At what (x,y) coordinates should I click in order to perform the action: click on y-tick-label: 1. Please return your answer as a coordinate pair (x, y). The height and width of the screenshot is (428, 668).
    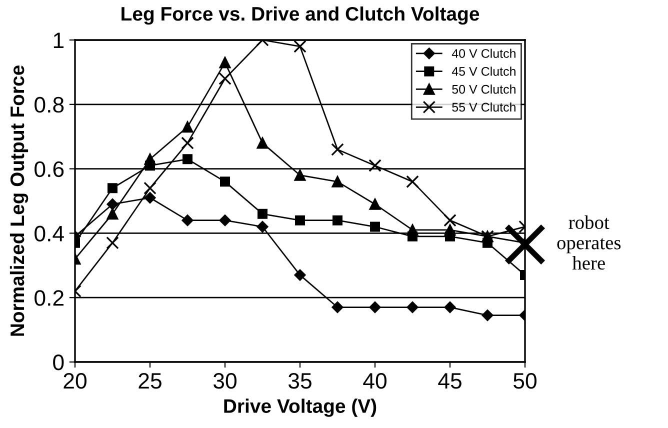
    Looking at the image, I should click on (59, 40).